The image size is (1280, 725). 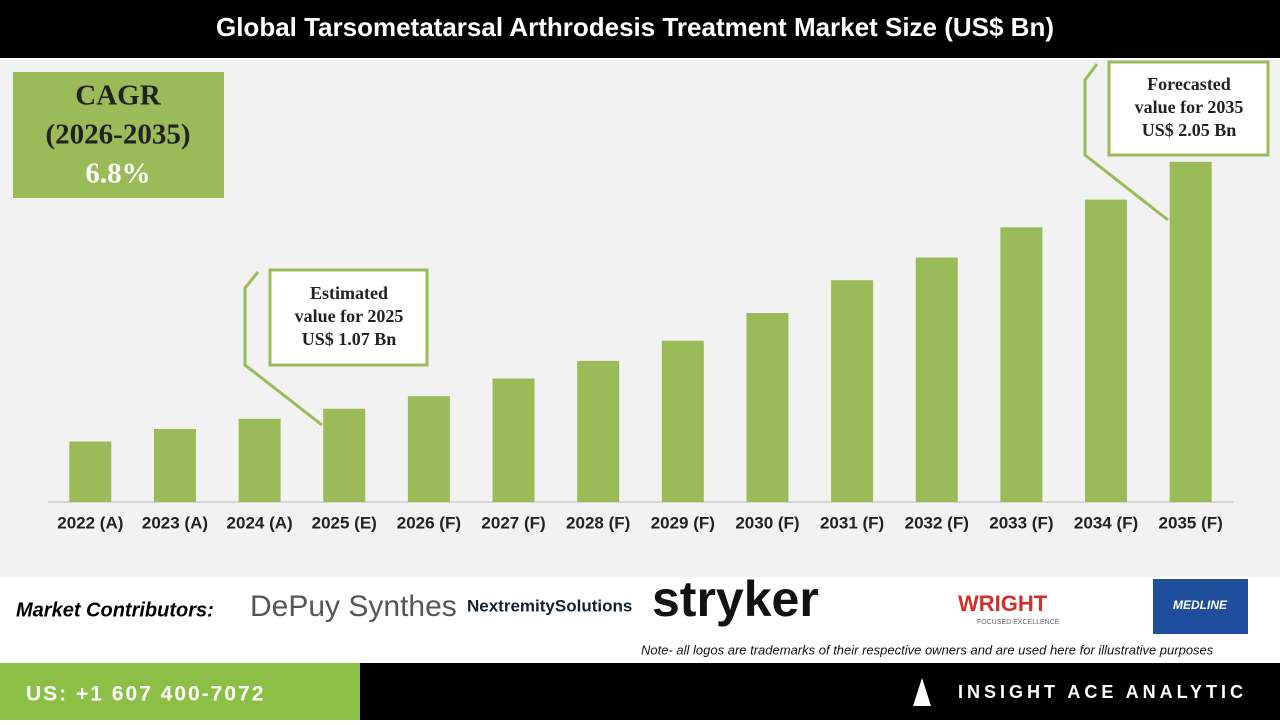 What do you see at coordinates (820, 691) in the screenshot?
I see `footer-bar` at bounding box center [820, 691].